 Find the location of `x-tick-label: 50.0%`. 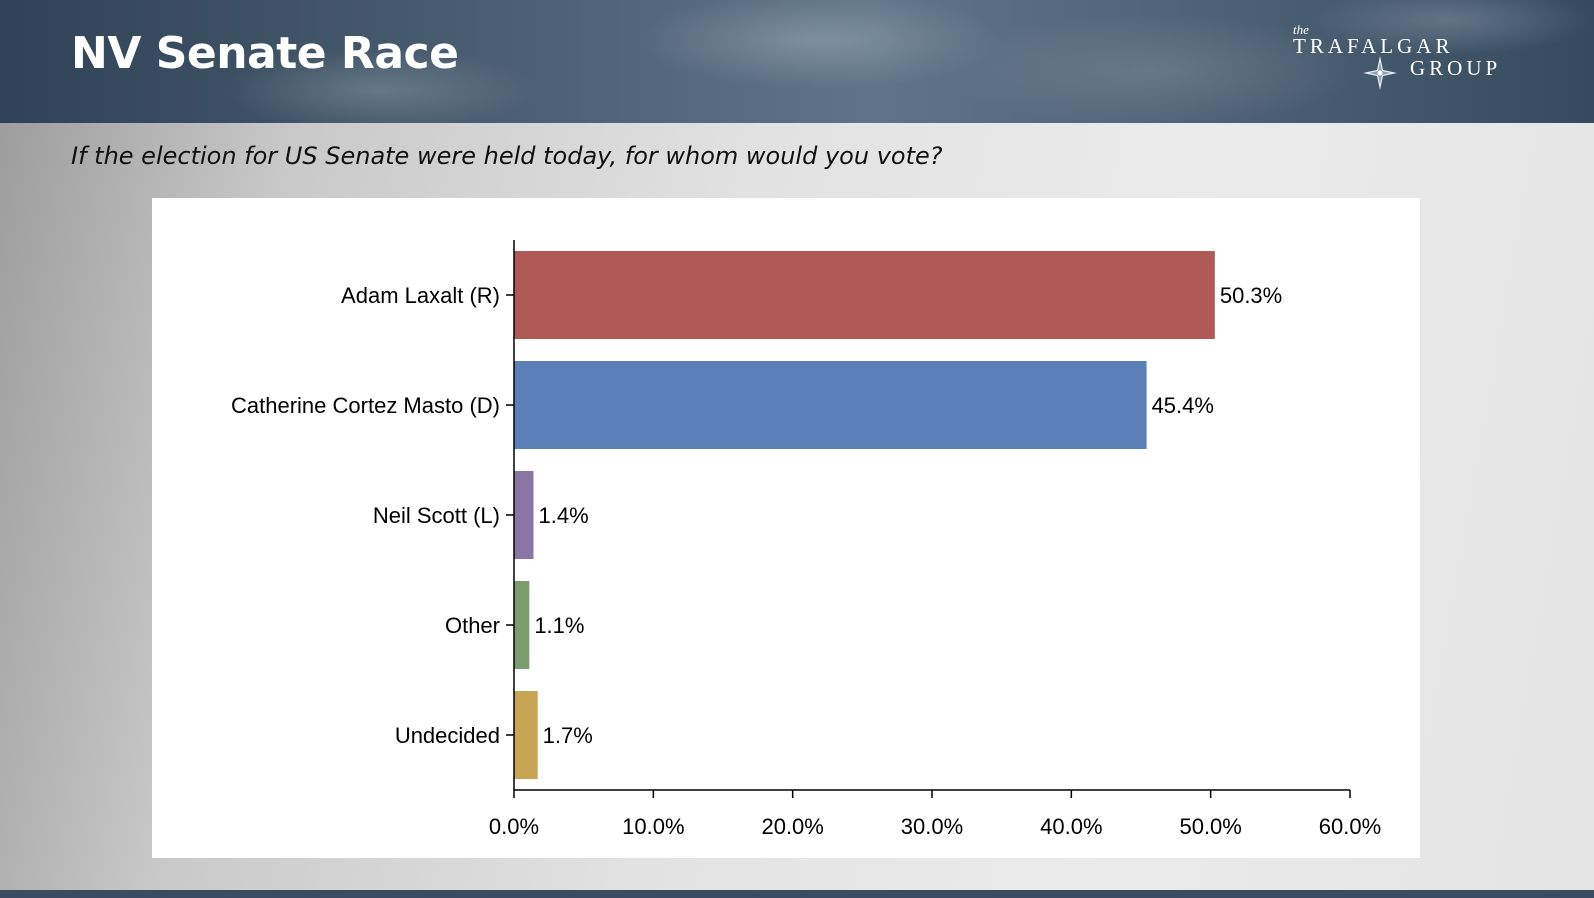

x-tick-label: 50.0% is located at coordinates (1210, 826).